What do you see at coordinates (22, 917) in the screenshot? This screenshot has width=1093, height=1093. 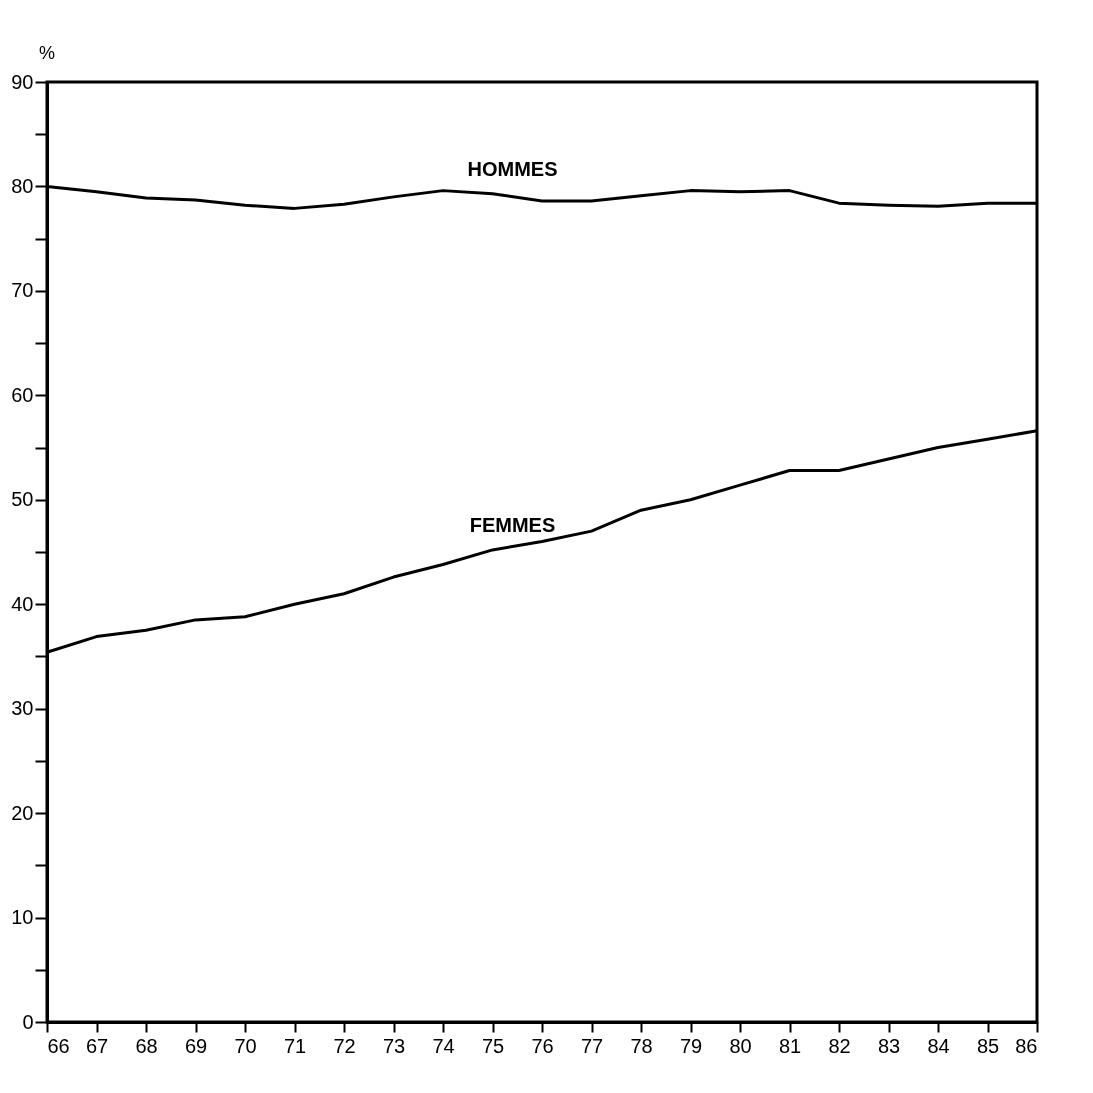 I see `y-tick-label: 10` at bounding box center [22, 917].